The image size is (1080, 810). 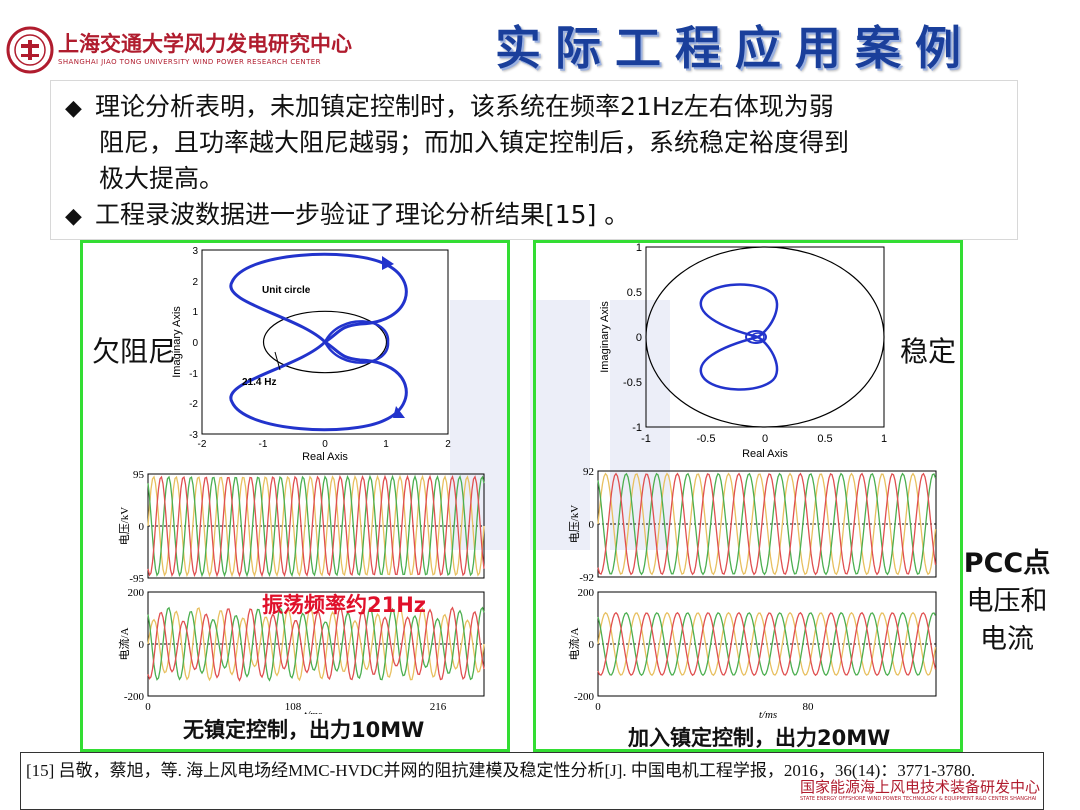 What do you see at coordinates (438, 707) in the screenshot?
I see `x-tick: 216` at bounding box center [438, 707].